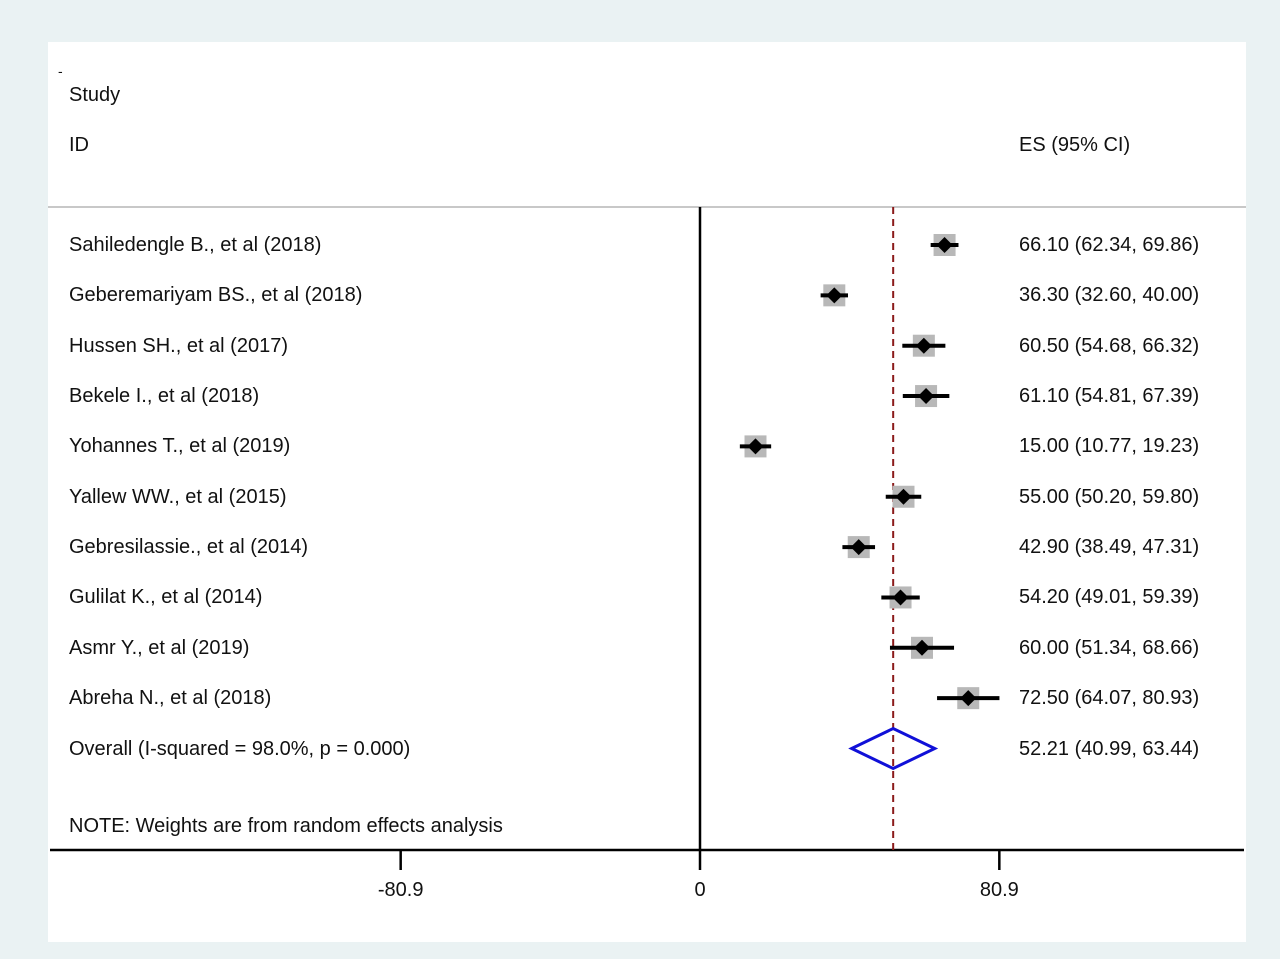  I want to click on study-label: Abreha N., et al (2018), so click(170, 698).